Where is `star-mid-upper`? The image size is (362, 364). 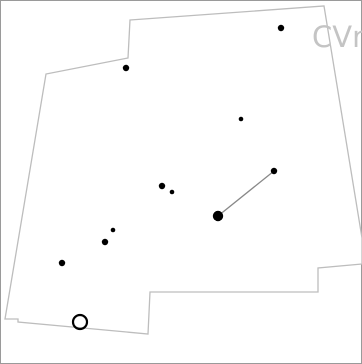
star-mid-upper is located at coordinates (241, 119).